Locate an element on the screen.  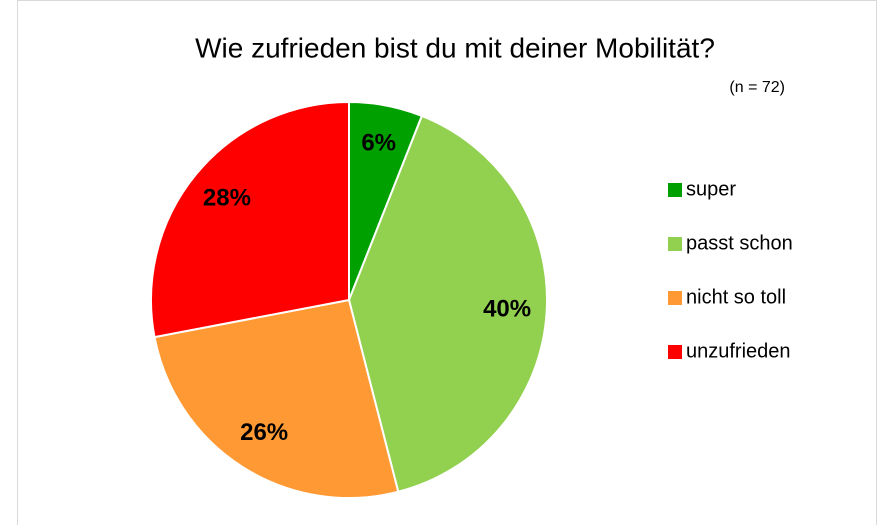
legend-label: passt schon is located at coordinates (739, 243).